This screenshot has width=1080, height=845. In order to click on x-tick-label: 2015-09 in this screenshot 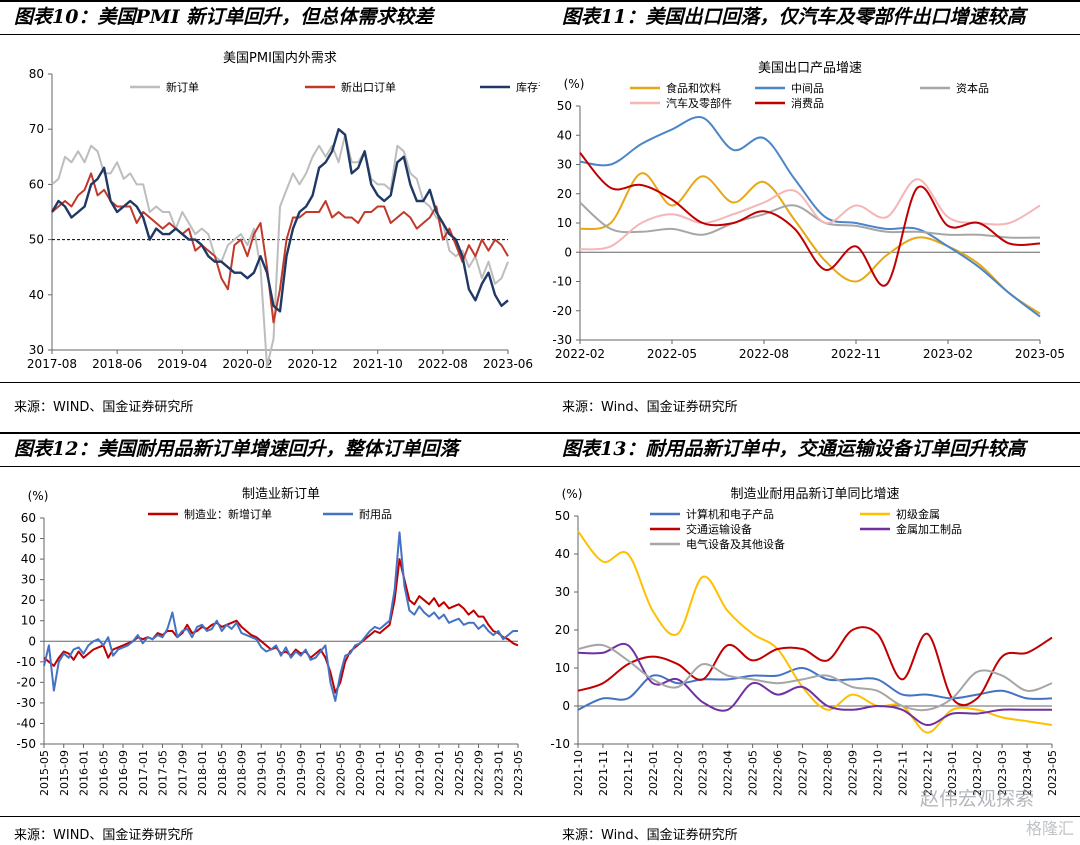, I will do `click(64, 773)`.